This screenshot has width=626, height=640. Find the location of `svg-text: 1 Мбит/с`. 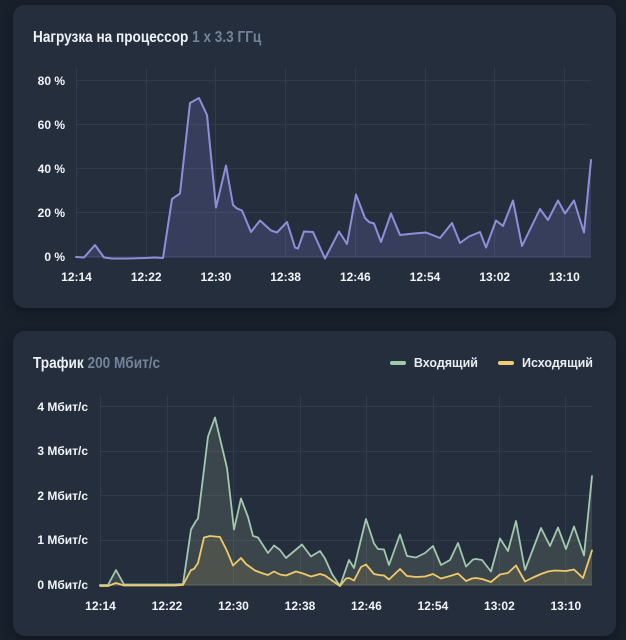

svg-text: 1 Мбит/с is located at coordinates (62, 540).